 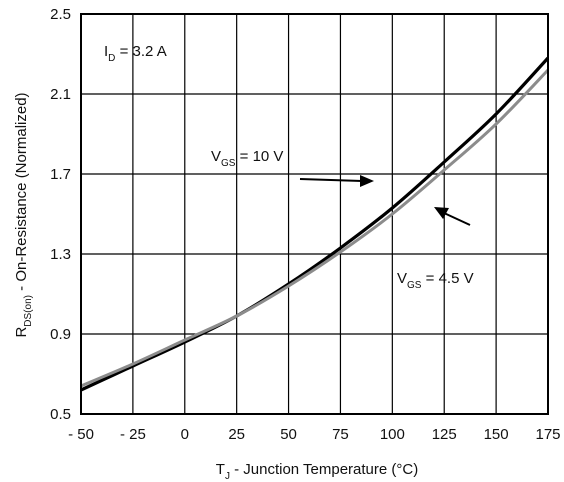 What do you see at coordinates (60, 214) in the screenshot?
I see `y-tick-labels: 0.5 0.9 1.3 1.7 2.1 2.5` at bounding box center [60, 214].